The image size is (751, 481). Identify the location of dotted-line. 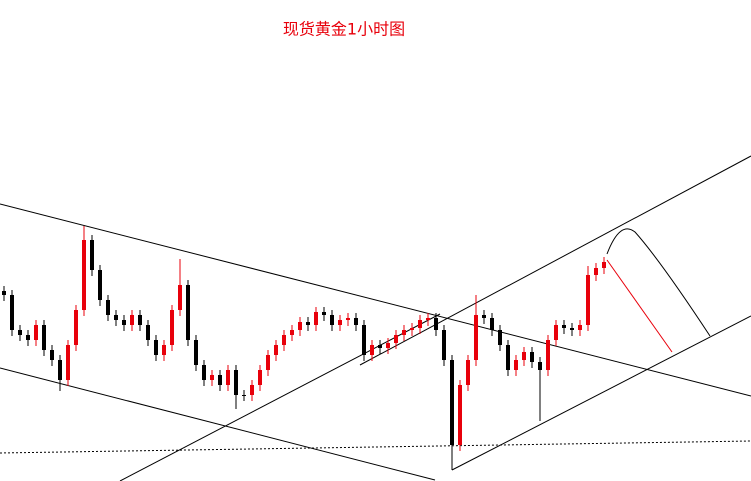
(375, 447).